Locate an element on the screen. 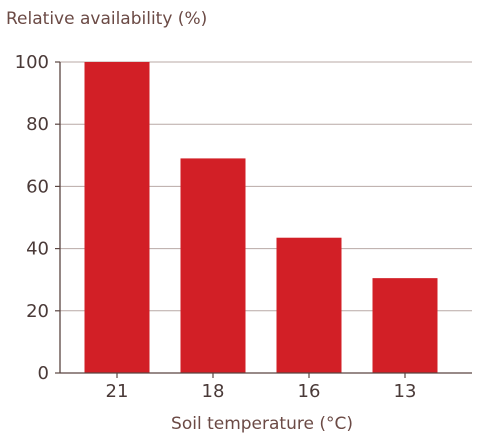 Image resolution: width=500 pixels, height=443 pixels. x-axis-label: Soil temperature (°C) is located at coordinates (262, 424).